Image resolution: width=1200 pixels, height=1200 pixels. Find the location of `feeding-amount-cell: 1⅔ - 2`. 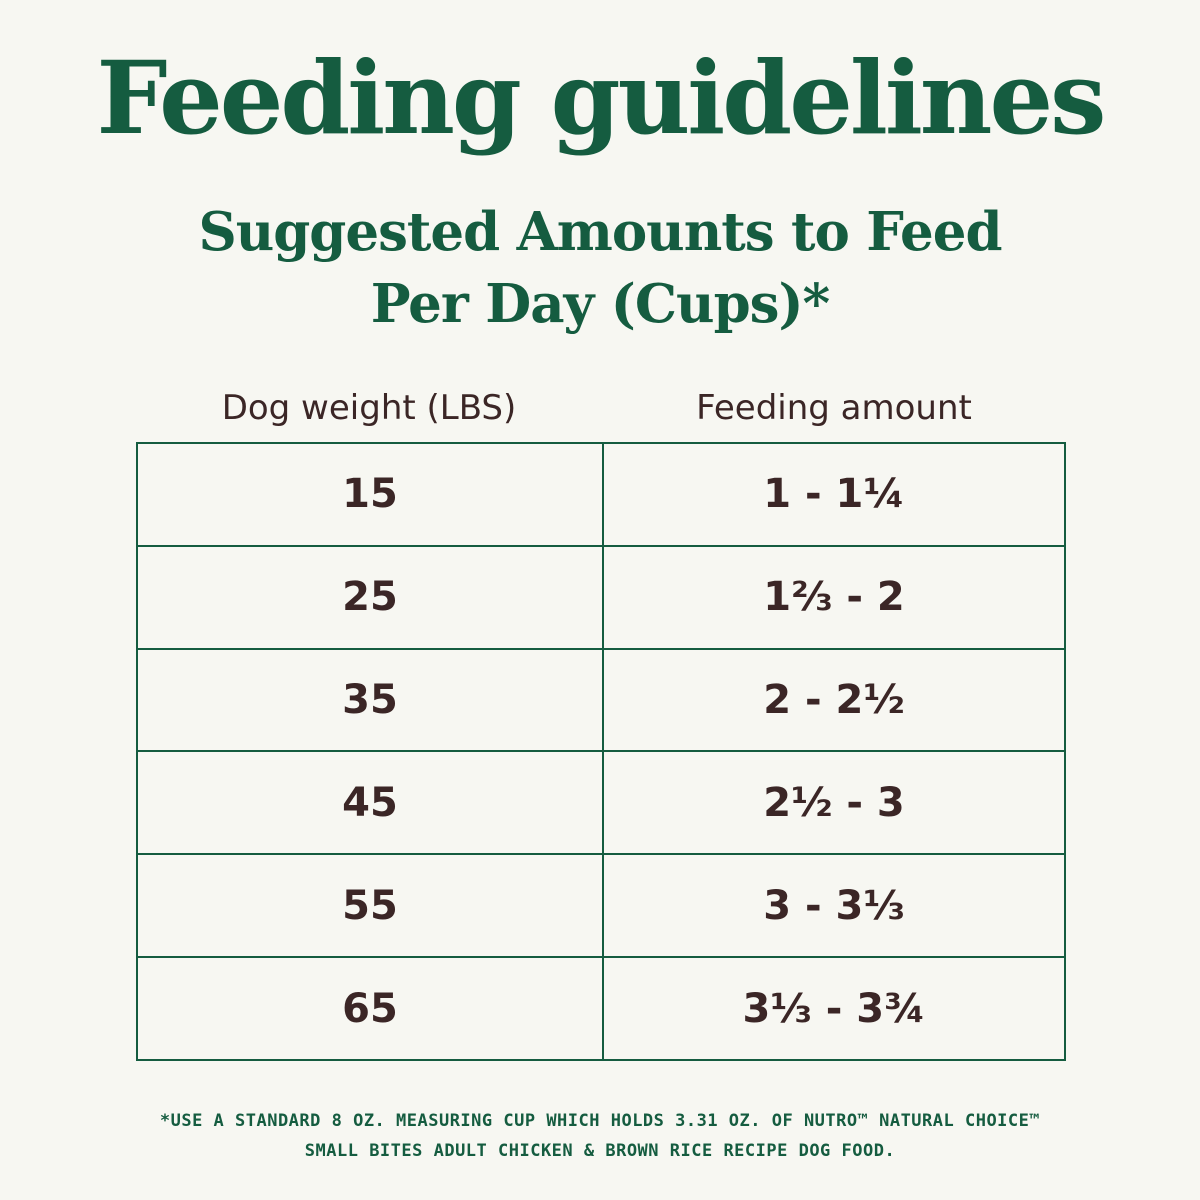

feeding-amount-cell: 1⅔ - 2 is located at coordinates (834, 597).